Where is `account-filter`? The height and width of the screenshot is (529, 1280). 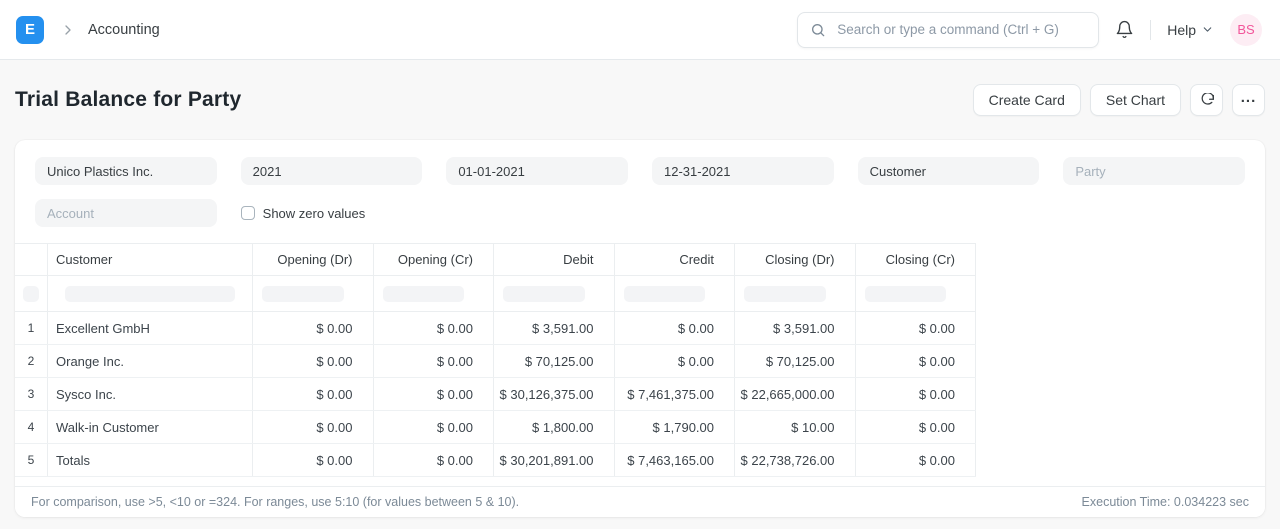 account-filter is located at coordinates (126, 213).